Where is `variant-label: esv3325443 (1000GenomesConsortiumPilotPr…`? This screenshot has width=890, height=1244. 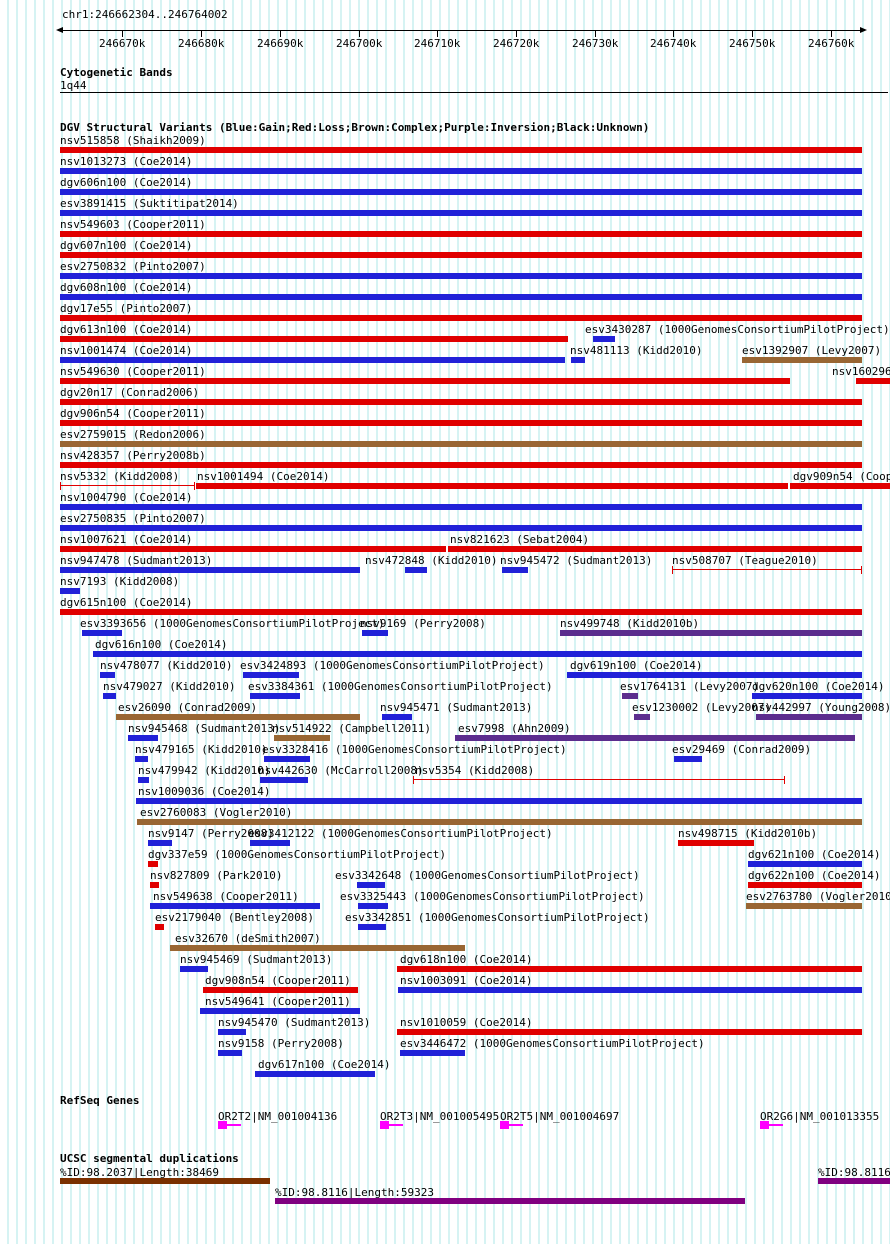 variant-label: esv3325443 (1000GenomesConsortiumPilotPr… is located at coordinates (492, 896).